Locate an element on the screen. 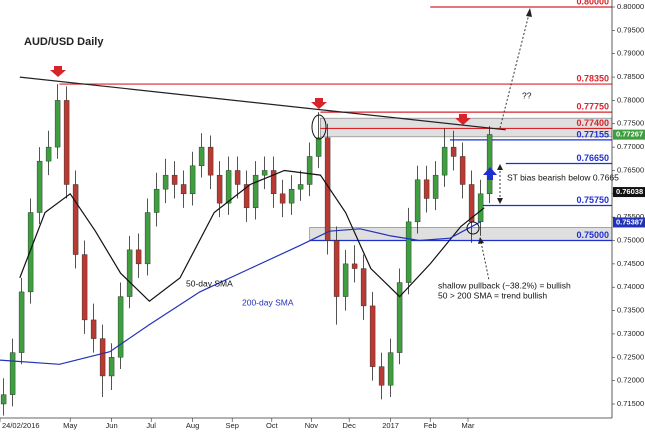  y-tick-label: 0.72000 is located at coordinates (630, 380).